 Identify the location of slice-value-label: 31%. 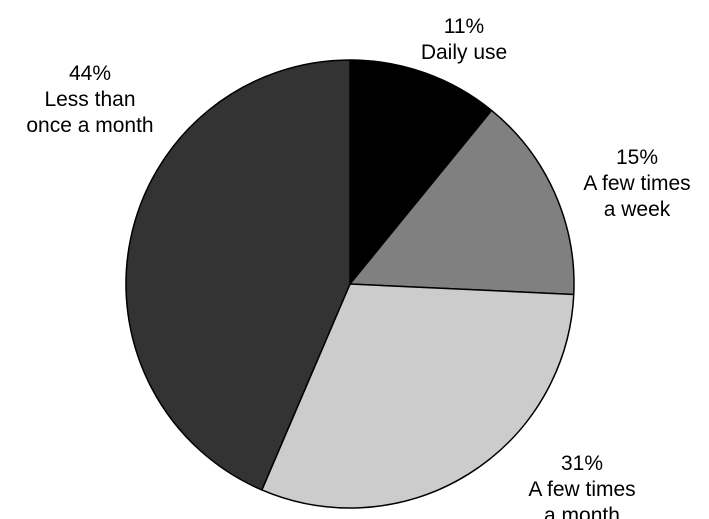
(582, 463).